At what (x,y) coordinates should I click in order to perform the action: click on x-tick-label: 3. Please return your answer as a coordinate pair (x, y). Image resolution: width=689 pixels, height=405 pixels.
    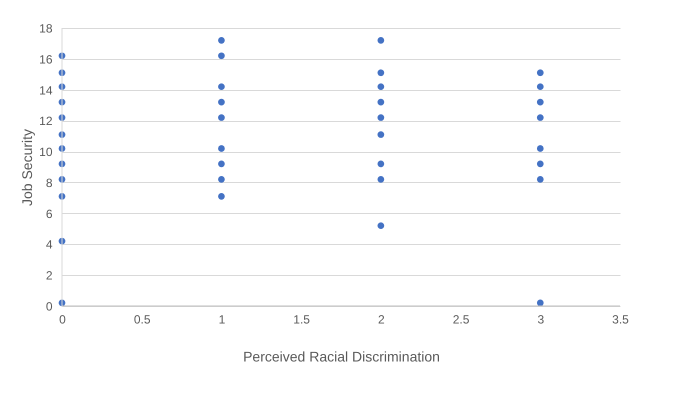
    Looking at the image, I should click on (540, 319).